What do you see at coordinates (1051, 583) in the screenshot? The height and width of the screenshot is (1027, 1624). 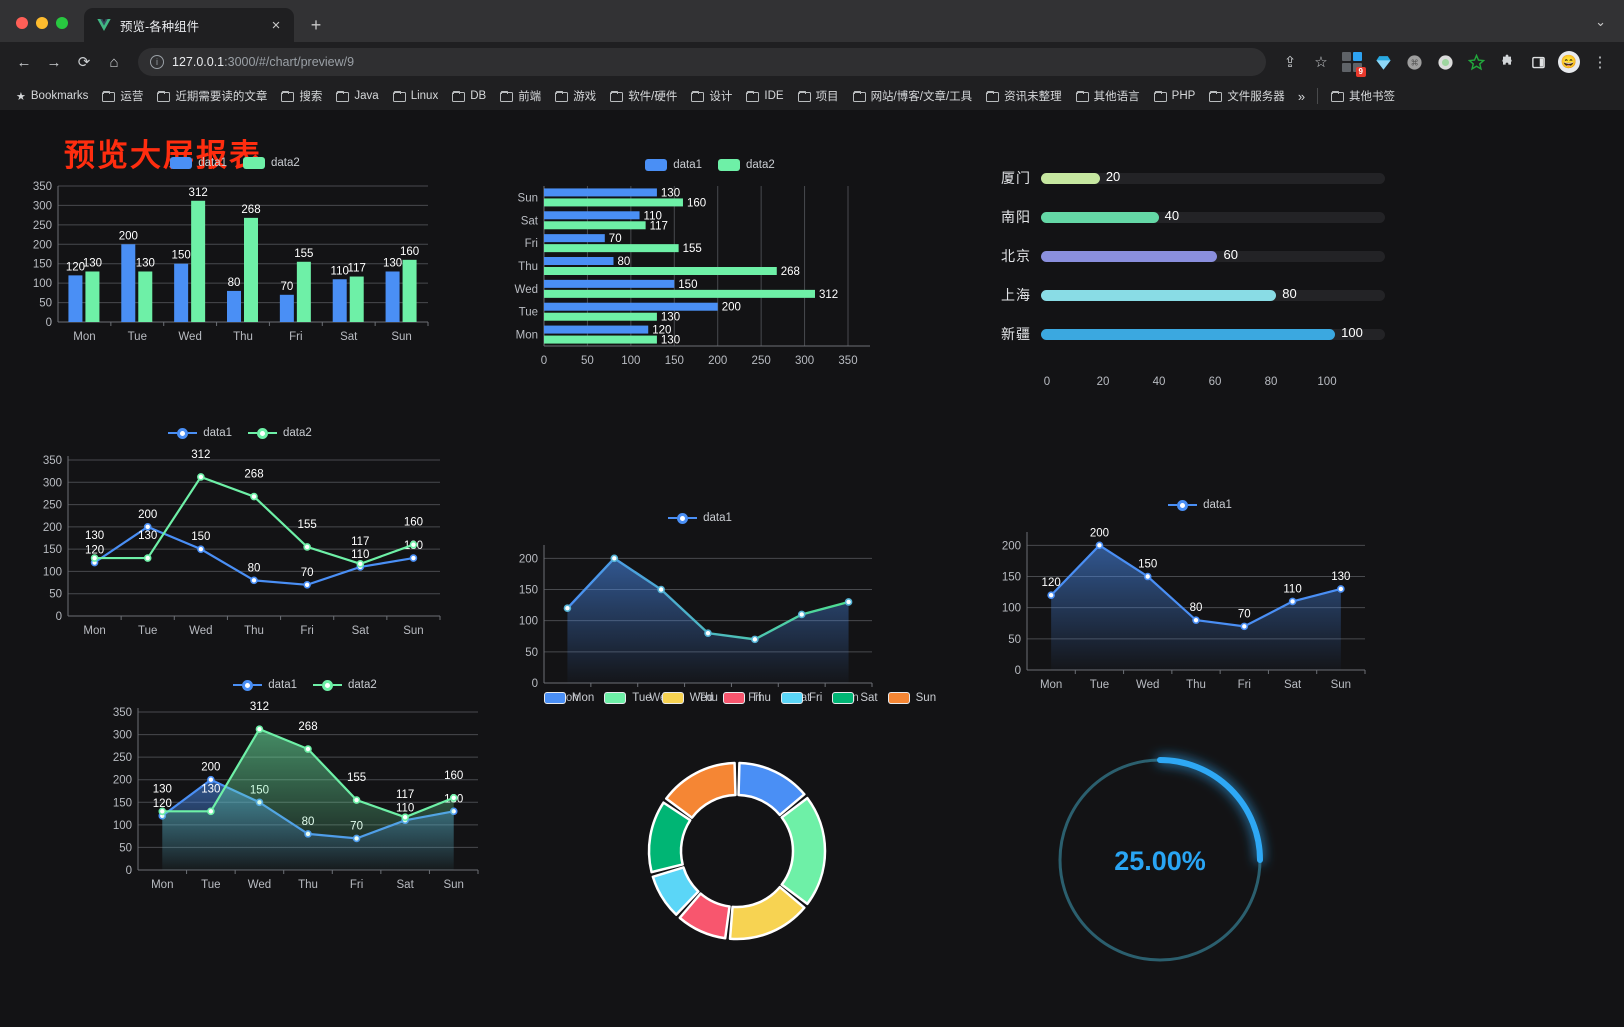 I see `chart-text: 120` at bounding box center [1051, 583].